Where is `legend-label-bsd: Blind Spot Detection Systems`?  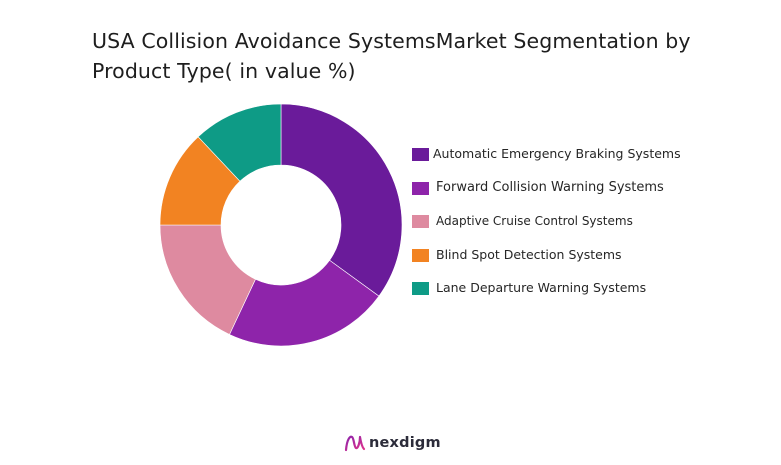 legend-label-bsd: Blind Spot Detection Systems is located at coordinates (529, 254).